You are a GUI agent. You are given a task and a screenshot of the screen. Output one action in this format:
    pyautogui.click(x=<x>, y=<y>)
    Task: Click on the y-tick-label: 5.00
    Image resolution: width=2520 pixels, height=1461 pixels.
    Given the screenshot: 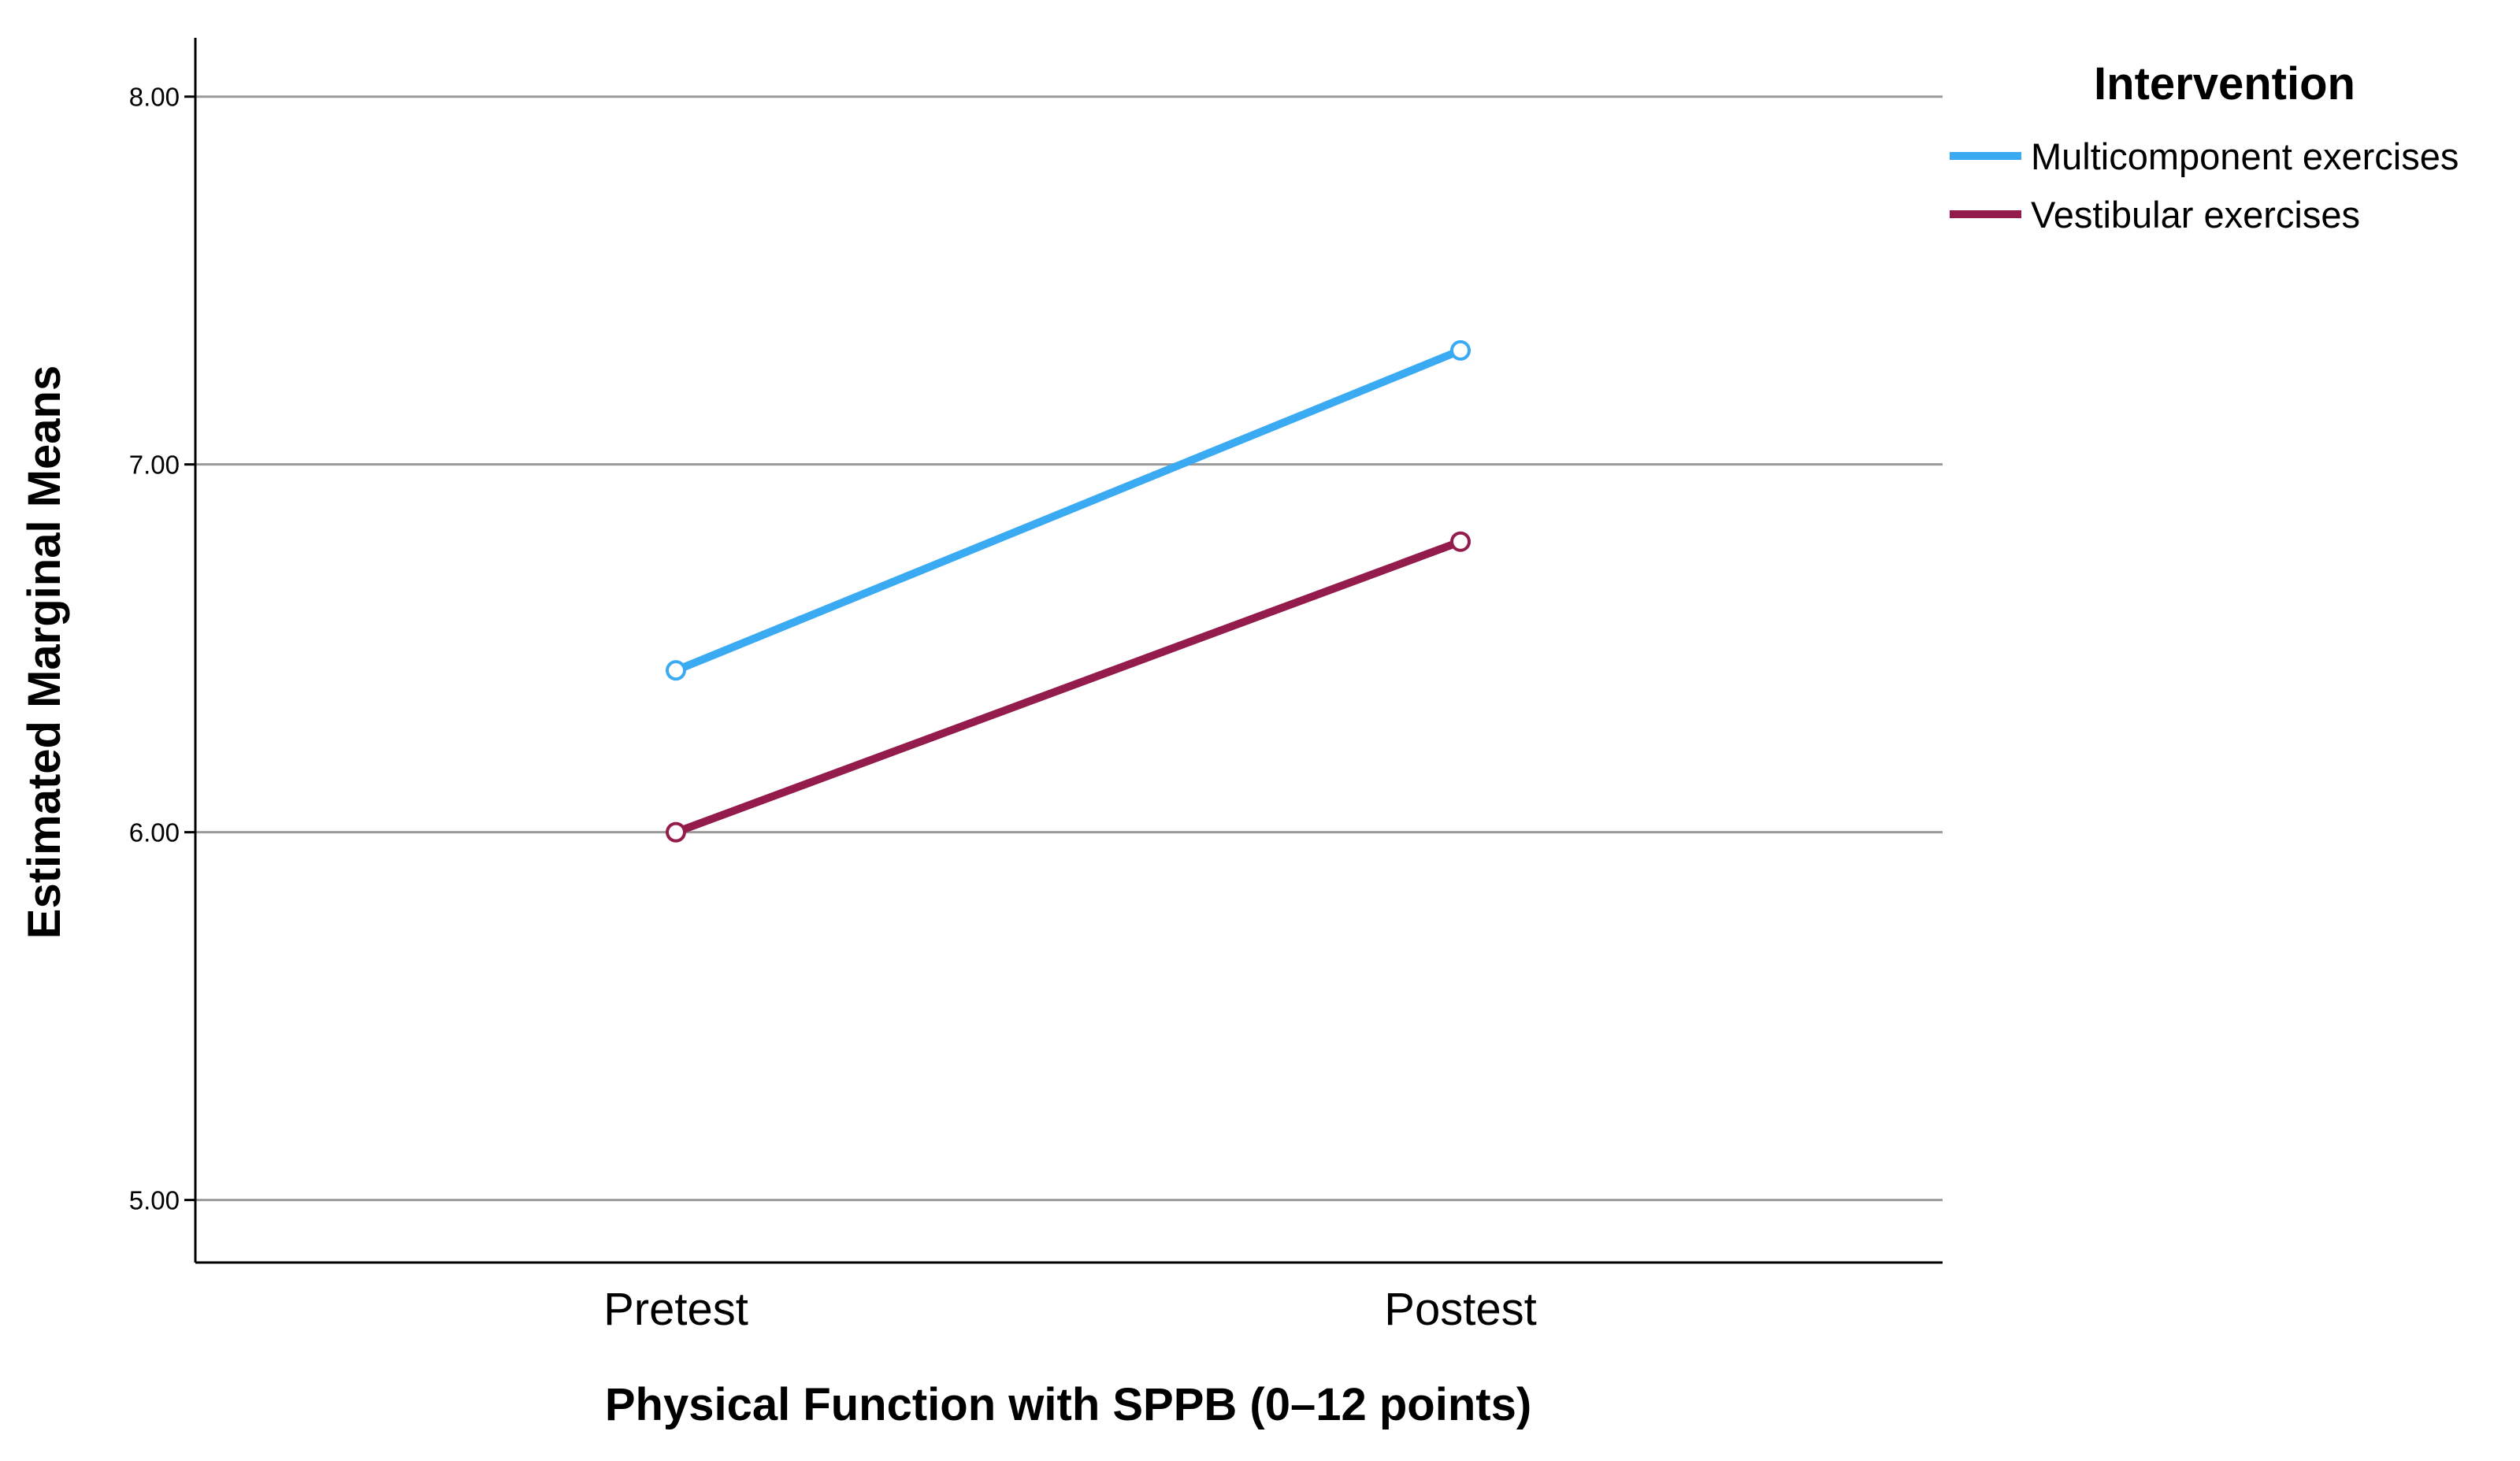 What is the action you would take?
    pyautogui.click(x=154, y=1200)
    